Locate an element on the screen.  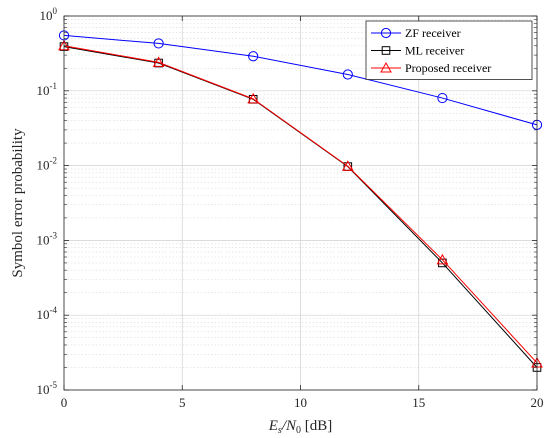
x-label-base: E is located at coordinates (273, 426).